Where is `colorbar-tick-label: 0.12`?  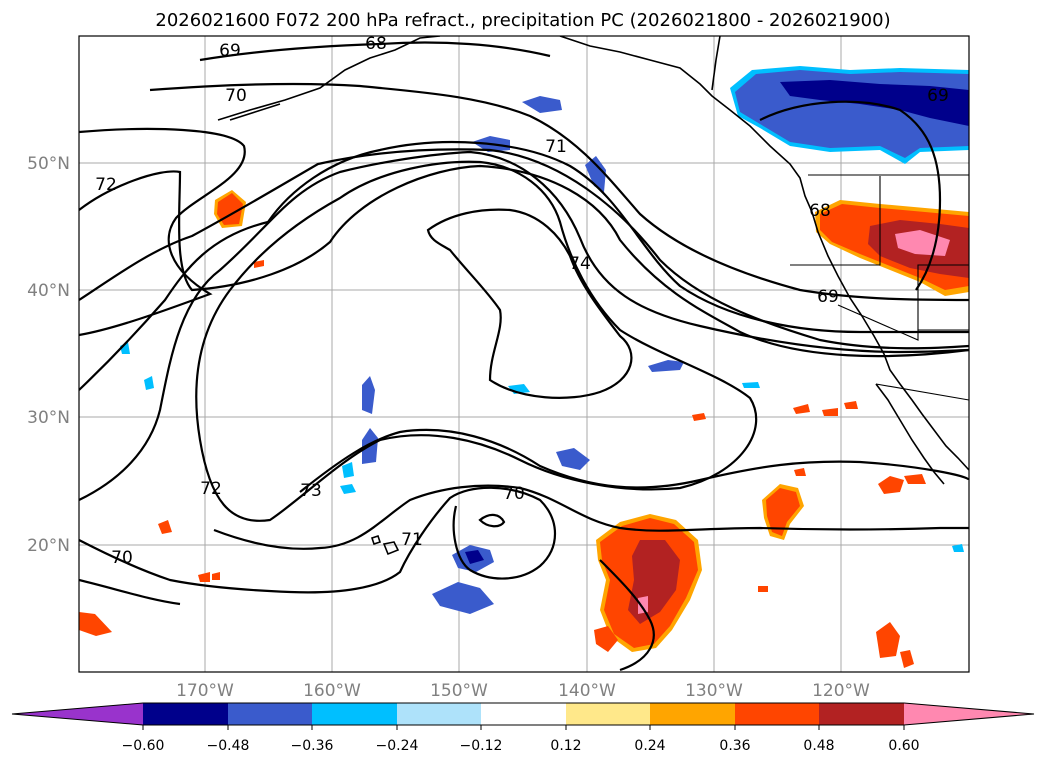 colorbar-tick-label: 0.12 is located at coordinates (565, 746).